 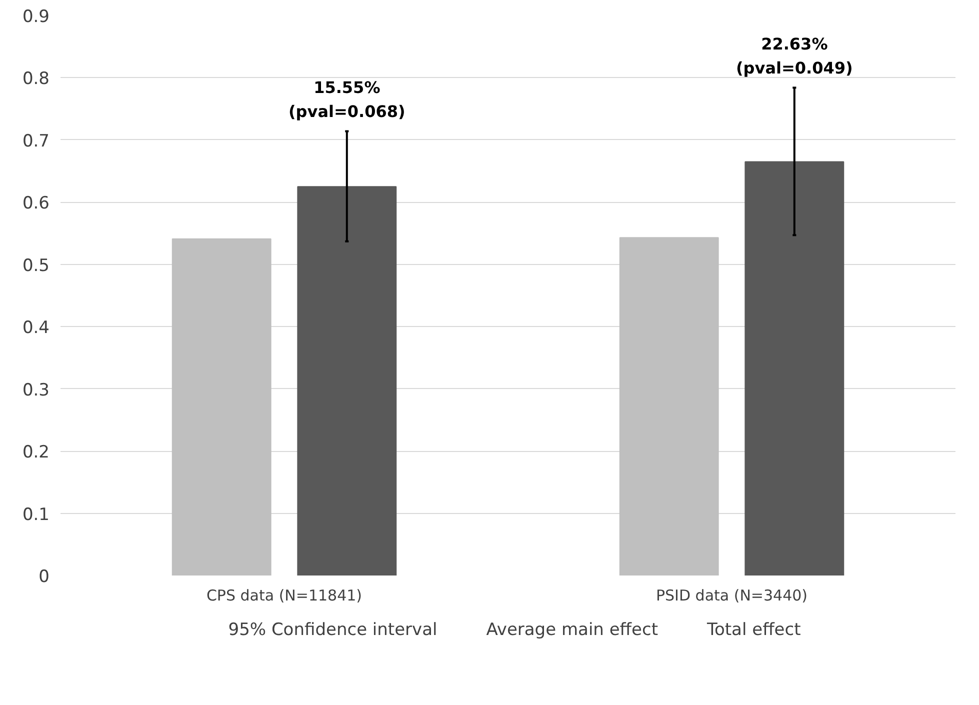 What do you see at coordinates (36, 204) in the screenshot?
I see `y-tick-label: 0.6` at bounding box center [36, 204].